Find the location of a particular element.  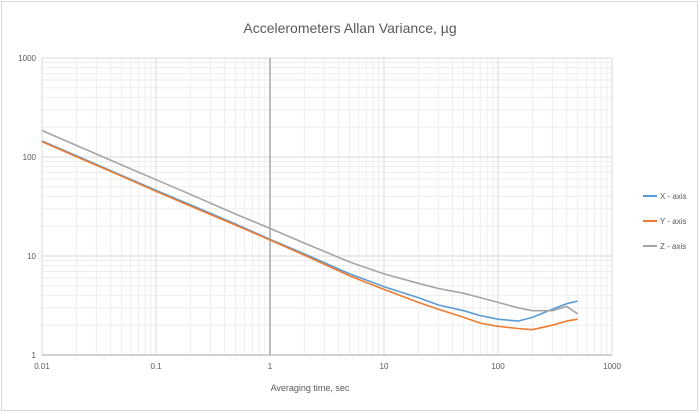

x-tick-label: 1000 is located at coordinates (612, 366).